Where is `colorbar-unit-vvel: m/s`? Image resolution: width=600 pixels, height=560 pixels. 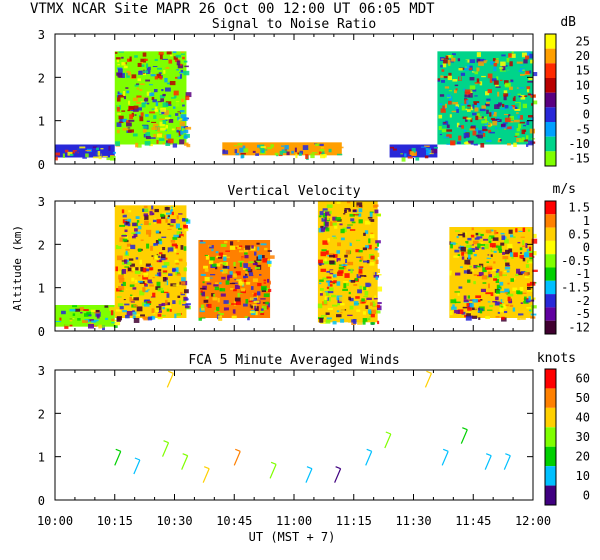 colorbar-unit-vvel: m/s is located at coordinates (564, 189).